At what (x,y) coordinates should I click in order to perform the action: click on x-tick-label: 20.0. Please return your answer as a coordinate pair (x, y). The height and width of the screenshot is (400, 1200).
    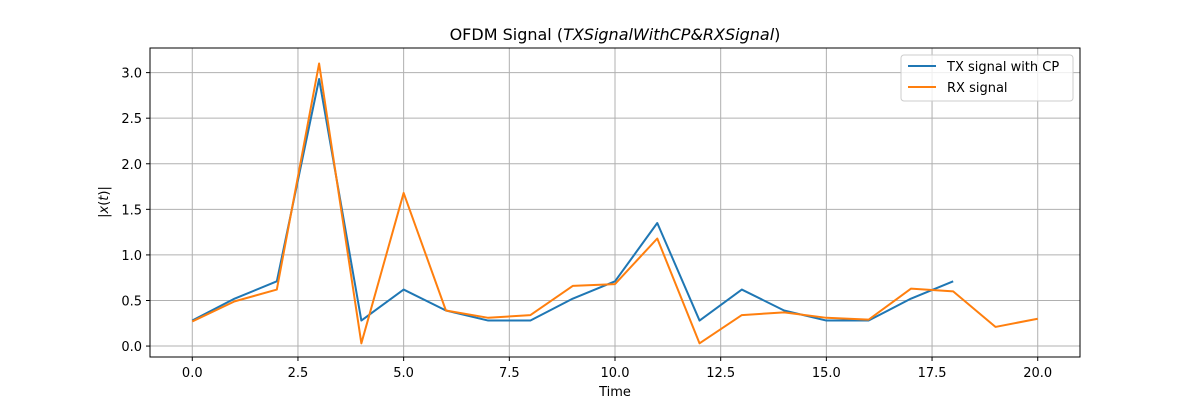
    Looking at the image, I should click on (1037, 373).